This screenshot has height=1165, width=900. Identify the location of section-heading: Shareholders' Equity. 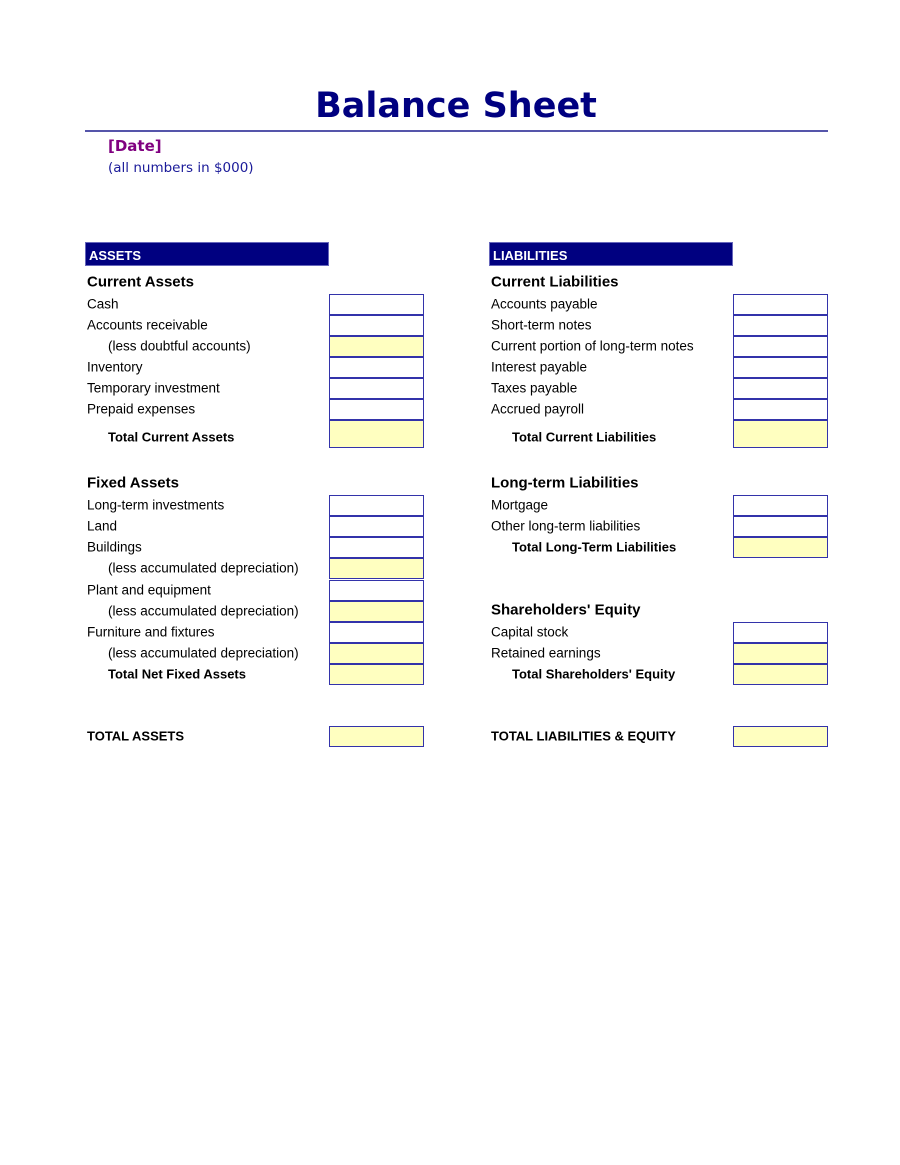
(566, 610).